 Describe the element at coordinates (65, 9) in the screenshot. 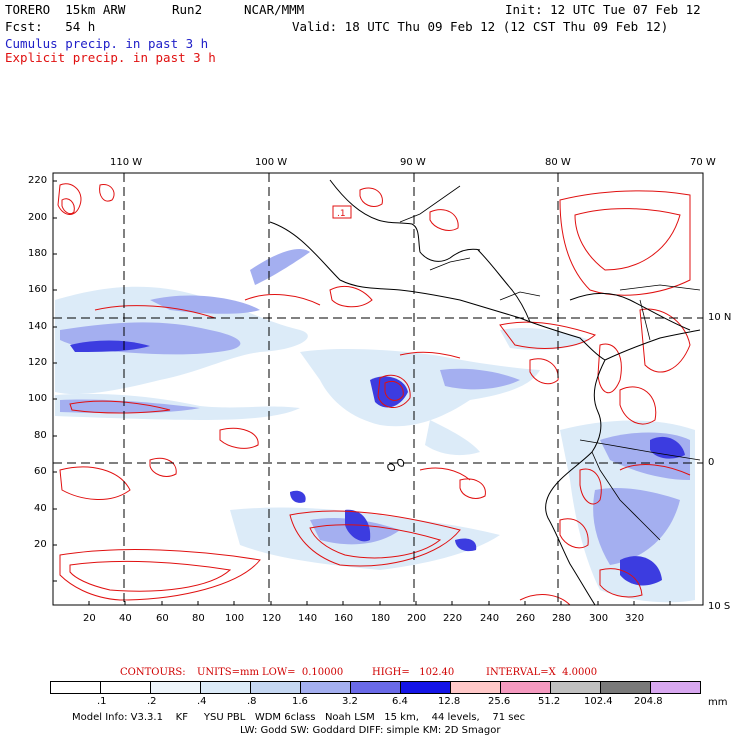

I see `model-title: TORERO 15km ARW` at that location.